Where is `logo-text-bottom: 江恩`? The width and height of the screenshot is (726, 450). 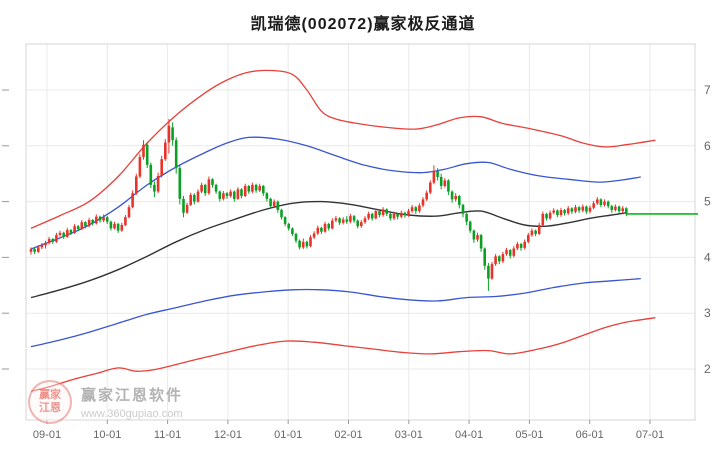
logo-text-bottom: 江恩 is located at coordinates (50, 408).